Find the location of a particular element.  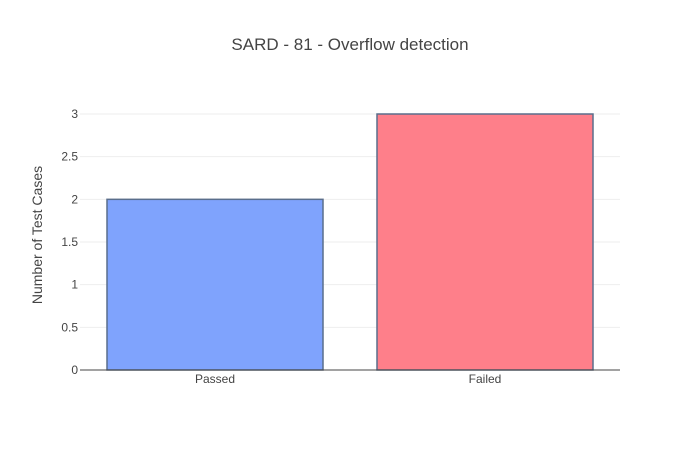

bar-passed is located at coordinates (215, 284).